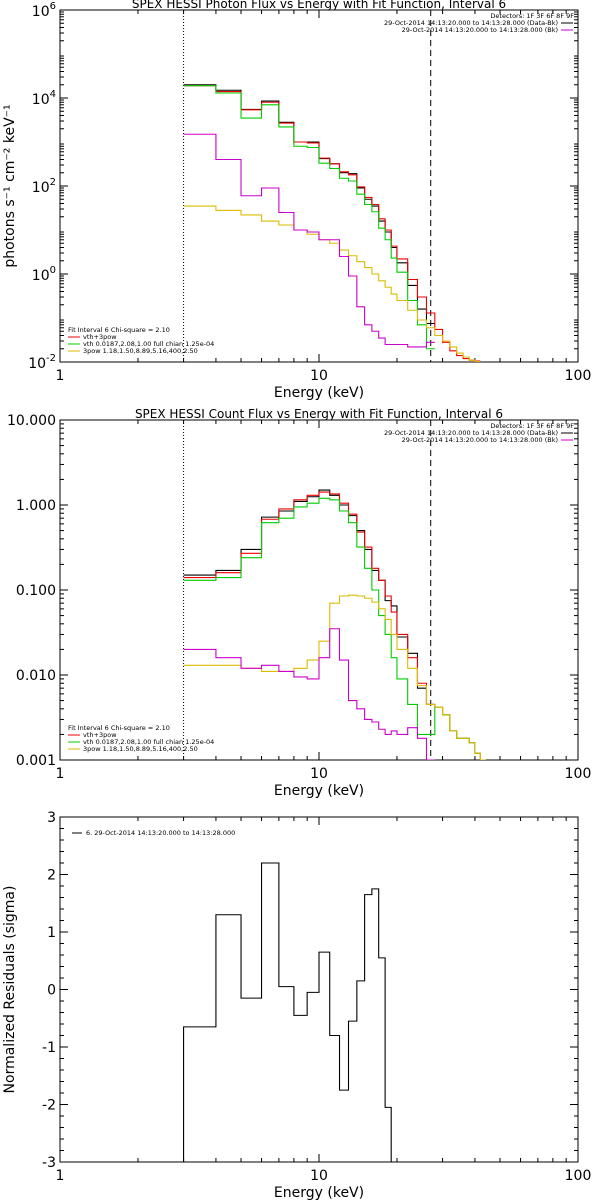 This screenshot has width=600, height=1200. What do you see at coordinates (51, 818) in the screenshot?
I see `y-tick-label: 3` at bounding box center [51, 818].